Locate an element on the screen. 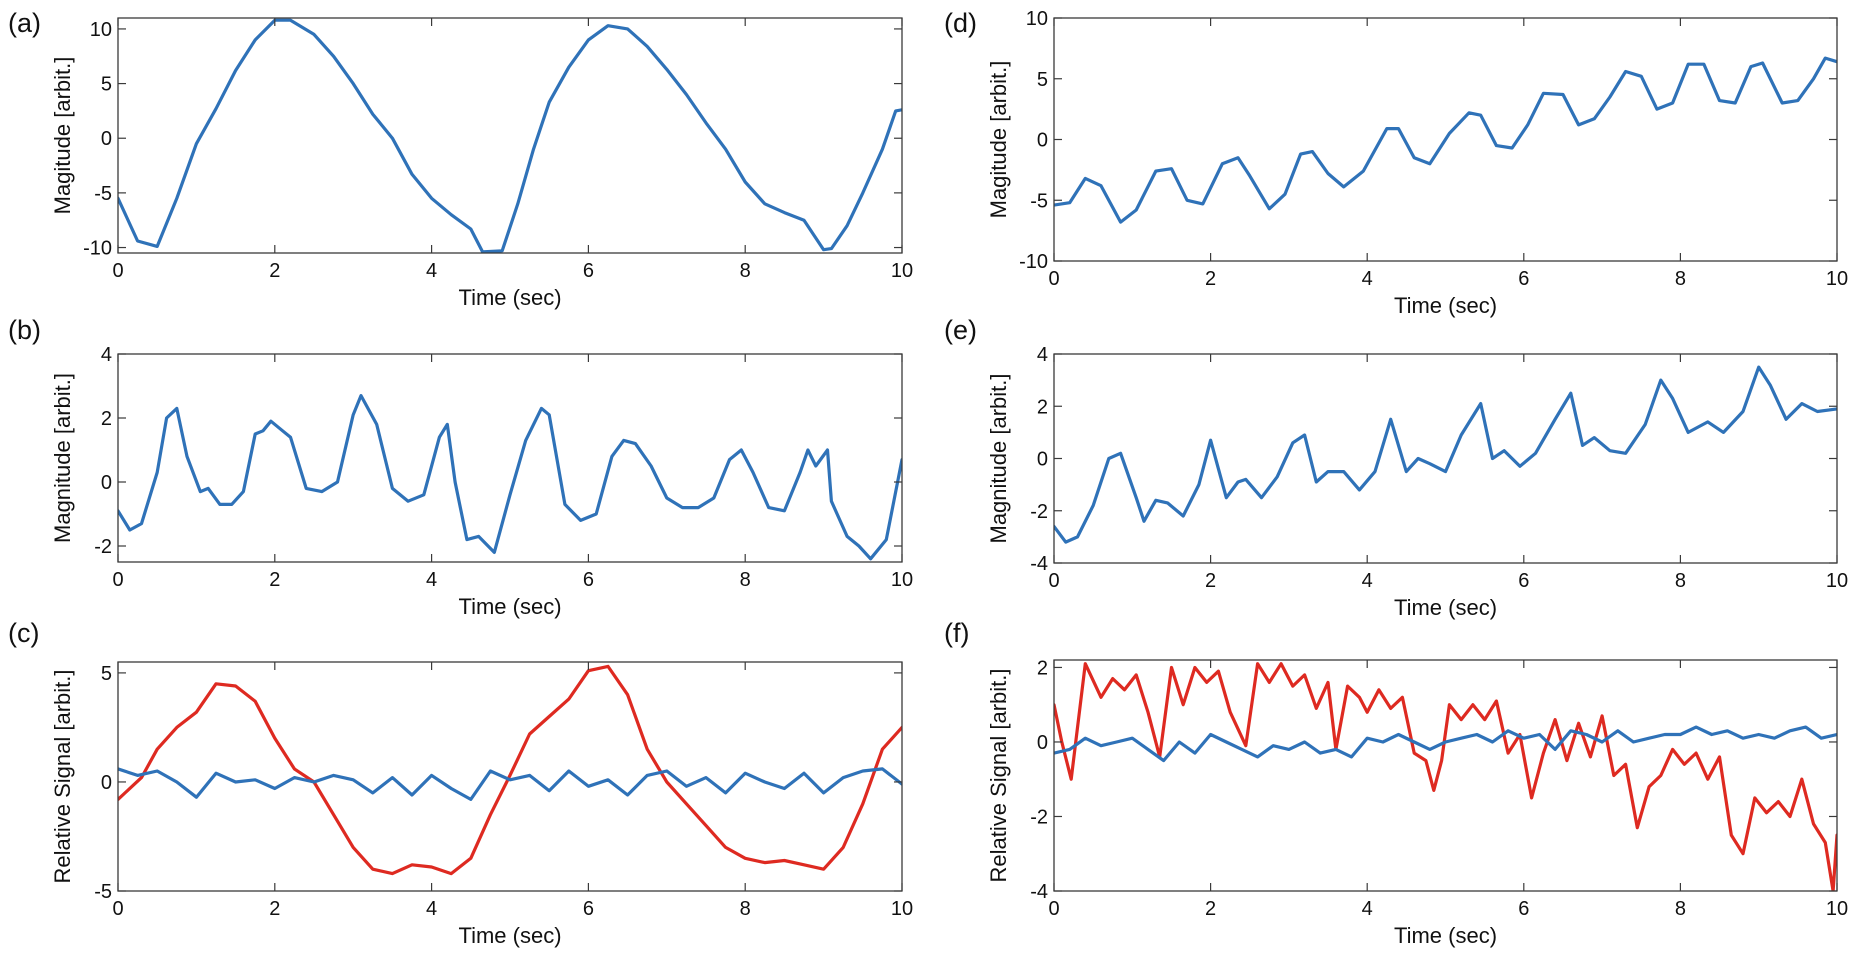  panel-label: (d) is located at coordinates (960, 23).